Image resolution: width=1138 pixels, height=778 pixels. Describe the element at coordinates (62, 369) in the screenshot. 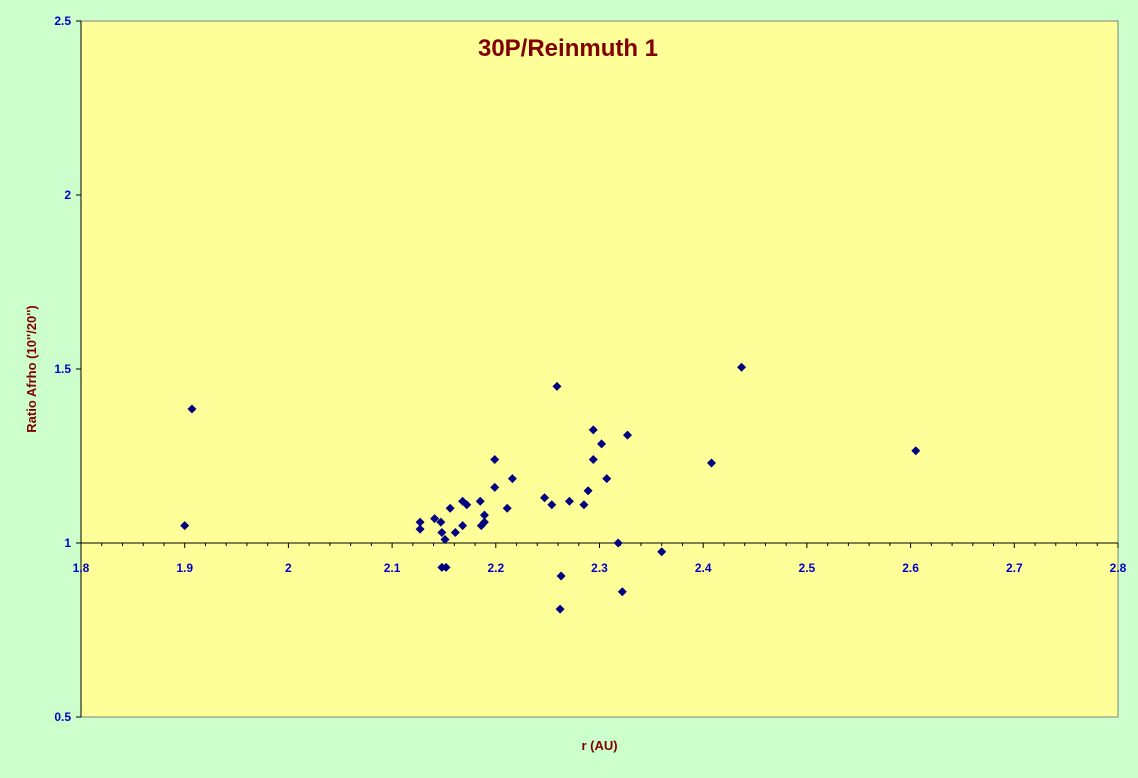

I see `y-tick-label: 1.5` at that location.